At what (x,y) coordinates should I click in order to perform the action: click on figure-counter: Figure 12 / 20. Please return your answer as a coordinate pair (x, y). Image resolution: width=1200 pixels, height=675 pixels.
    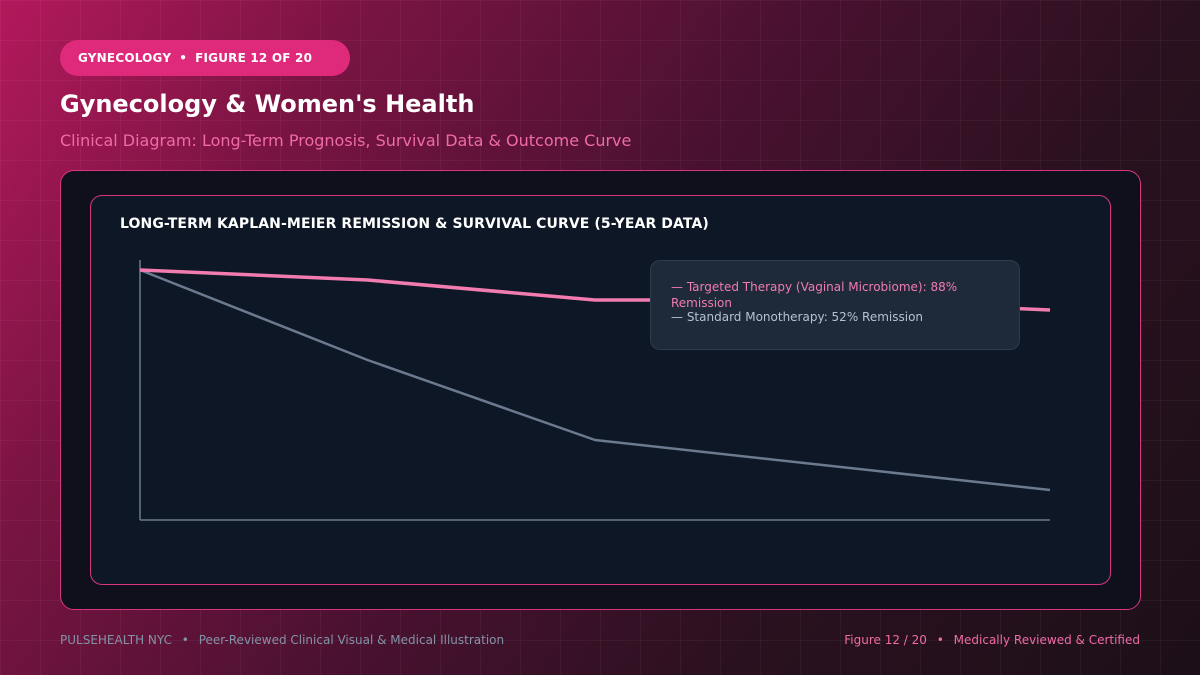
    Looking at the image, I should click on (885, 640).